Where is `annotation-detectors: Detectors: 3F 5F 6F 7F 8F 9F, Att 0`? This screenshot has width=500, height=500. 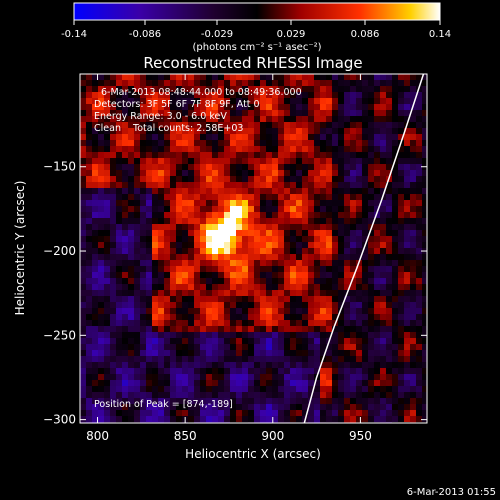 annotation-detectors: Detectors: 3F 5F 6F 7F 8F 9F, Att 0 is located at coordinates (177, 104).